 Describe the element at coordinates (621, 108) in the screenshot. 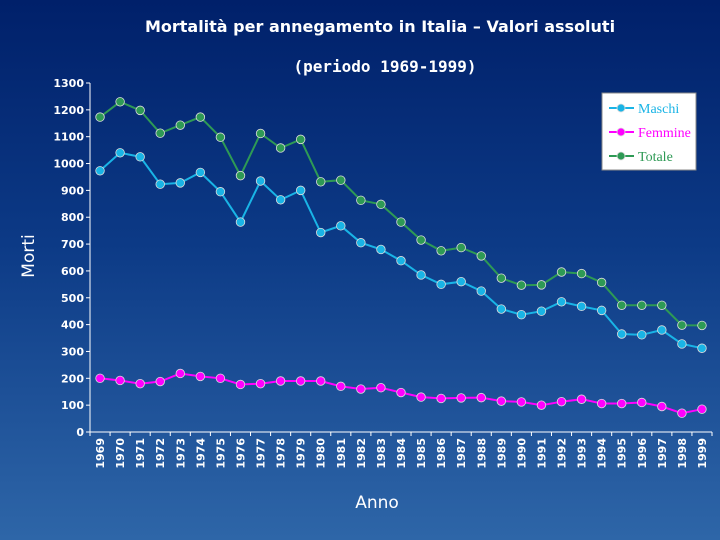

I see `legend-marker-maschi` at that location.